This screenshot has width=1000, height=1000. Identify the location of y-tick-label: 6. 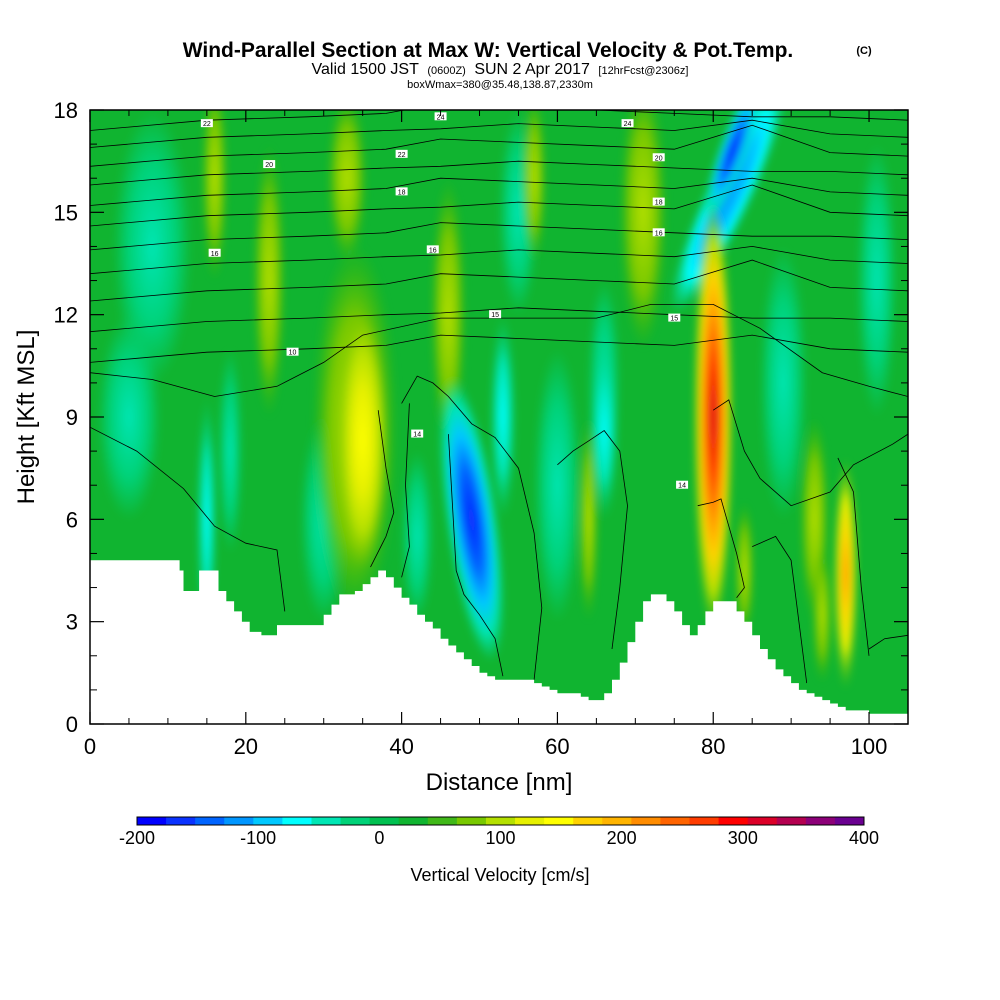
(72, 519).